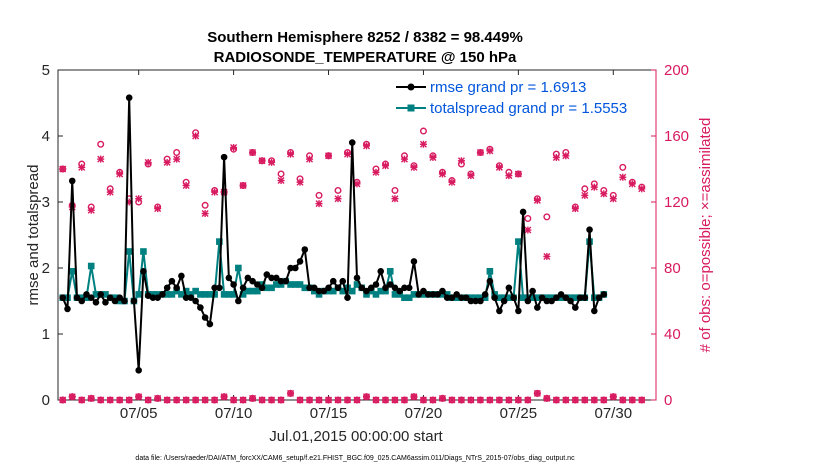  What do you see at coordinates (670, 235) in the screenshot?
I see `right-axis-ticks: 0 40 80 120 160 200` at bounding box center [670, 235].